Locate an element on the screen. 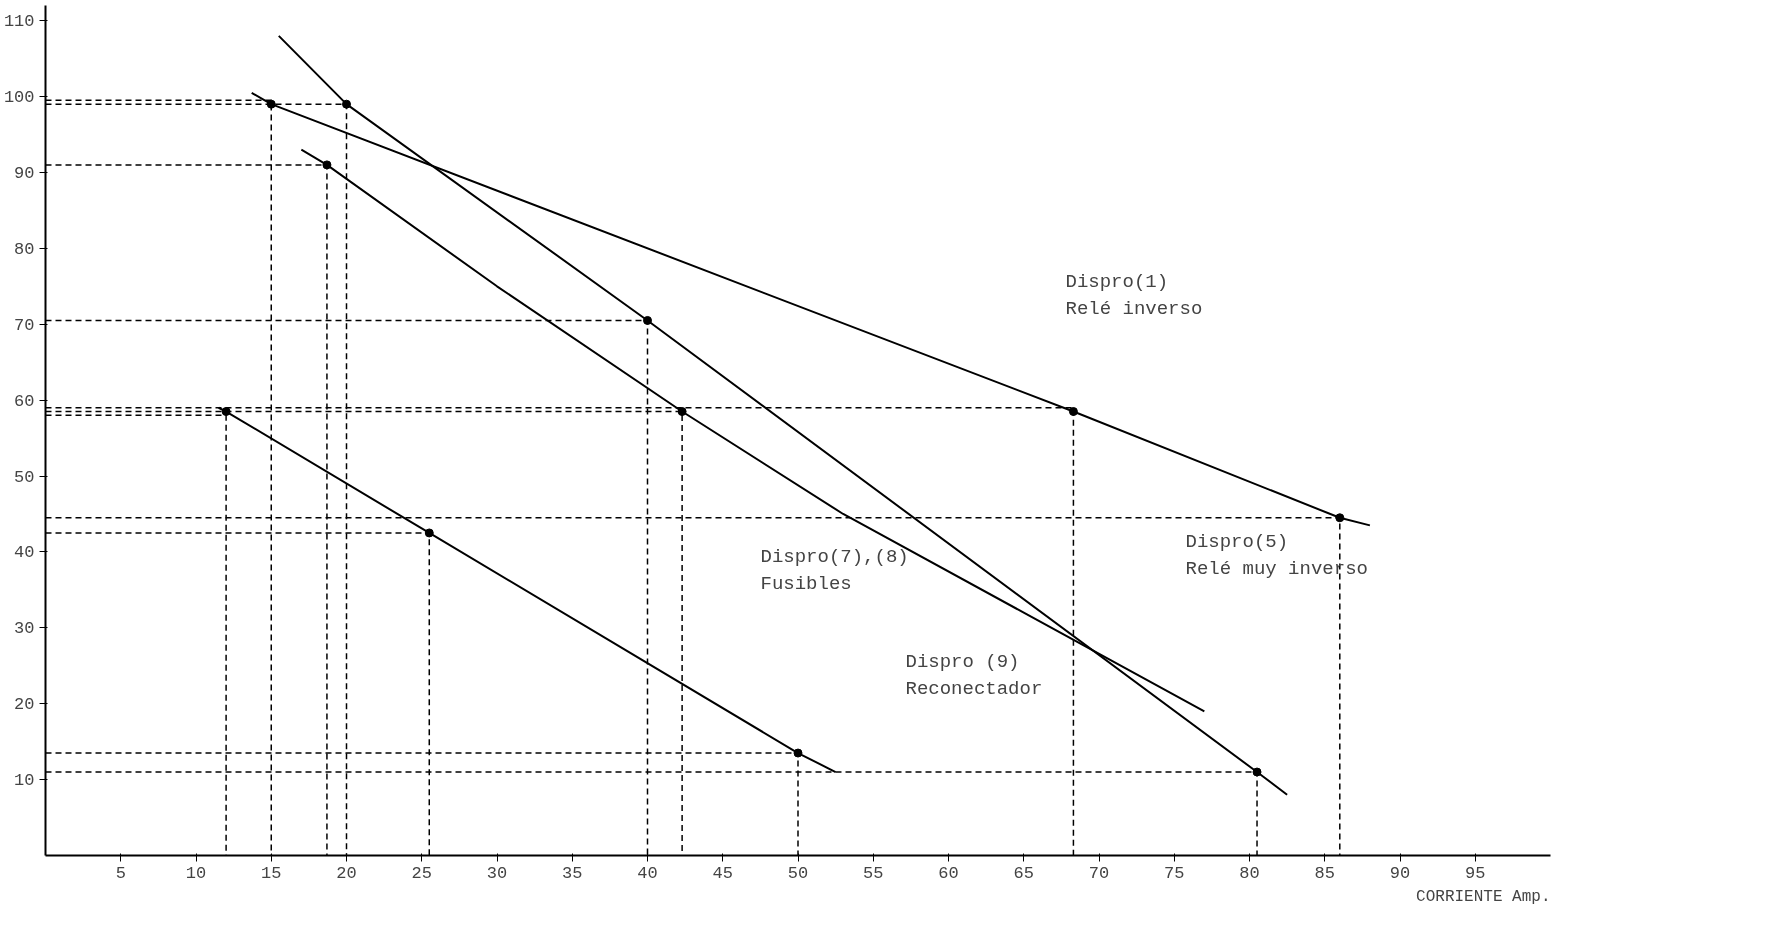 The height and width of the screenshot is (942, 1774). y-tick-label: 70 is located at coordinates (24, 325).